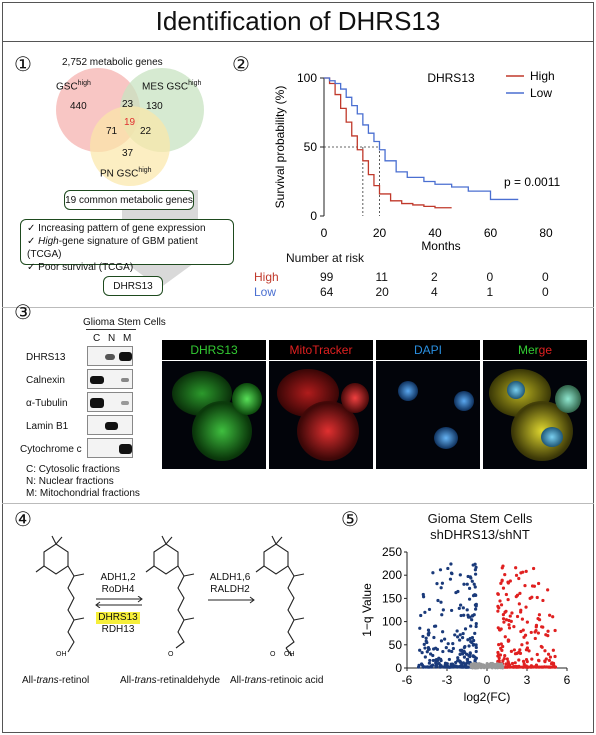 Image resolution: width=596 pixels, height=735 pixels. What do you see at coordinates (118, 618) in the screenshot?
I see `dhrs13-highlight: DHRS13` at bounding box center [118, 618].